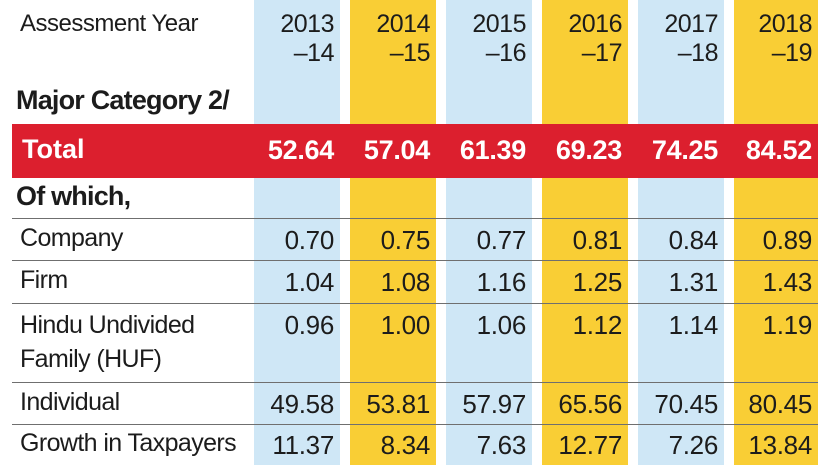 The image size is (826, 465). Describe the element at coordinates (499, 24) in the screenshot. I see `year-header-start: 2015` at that location.